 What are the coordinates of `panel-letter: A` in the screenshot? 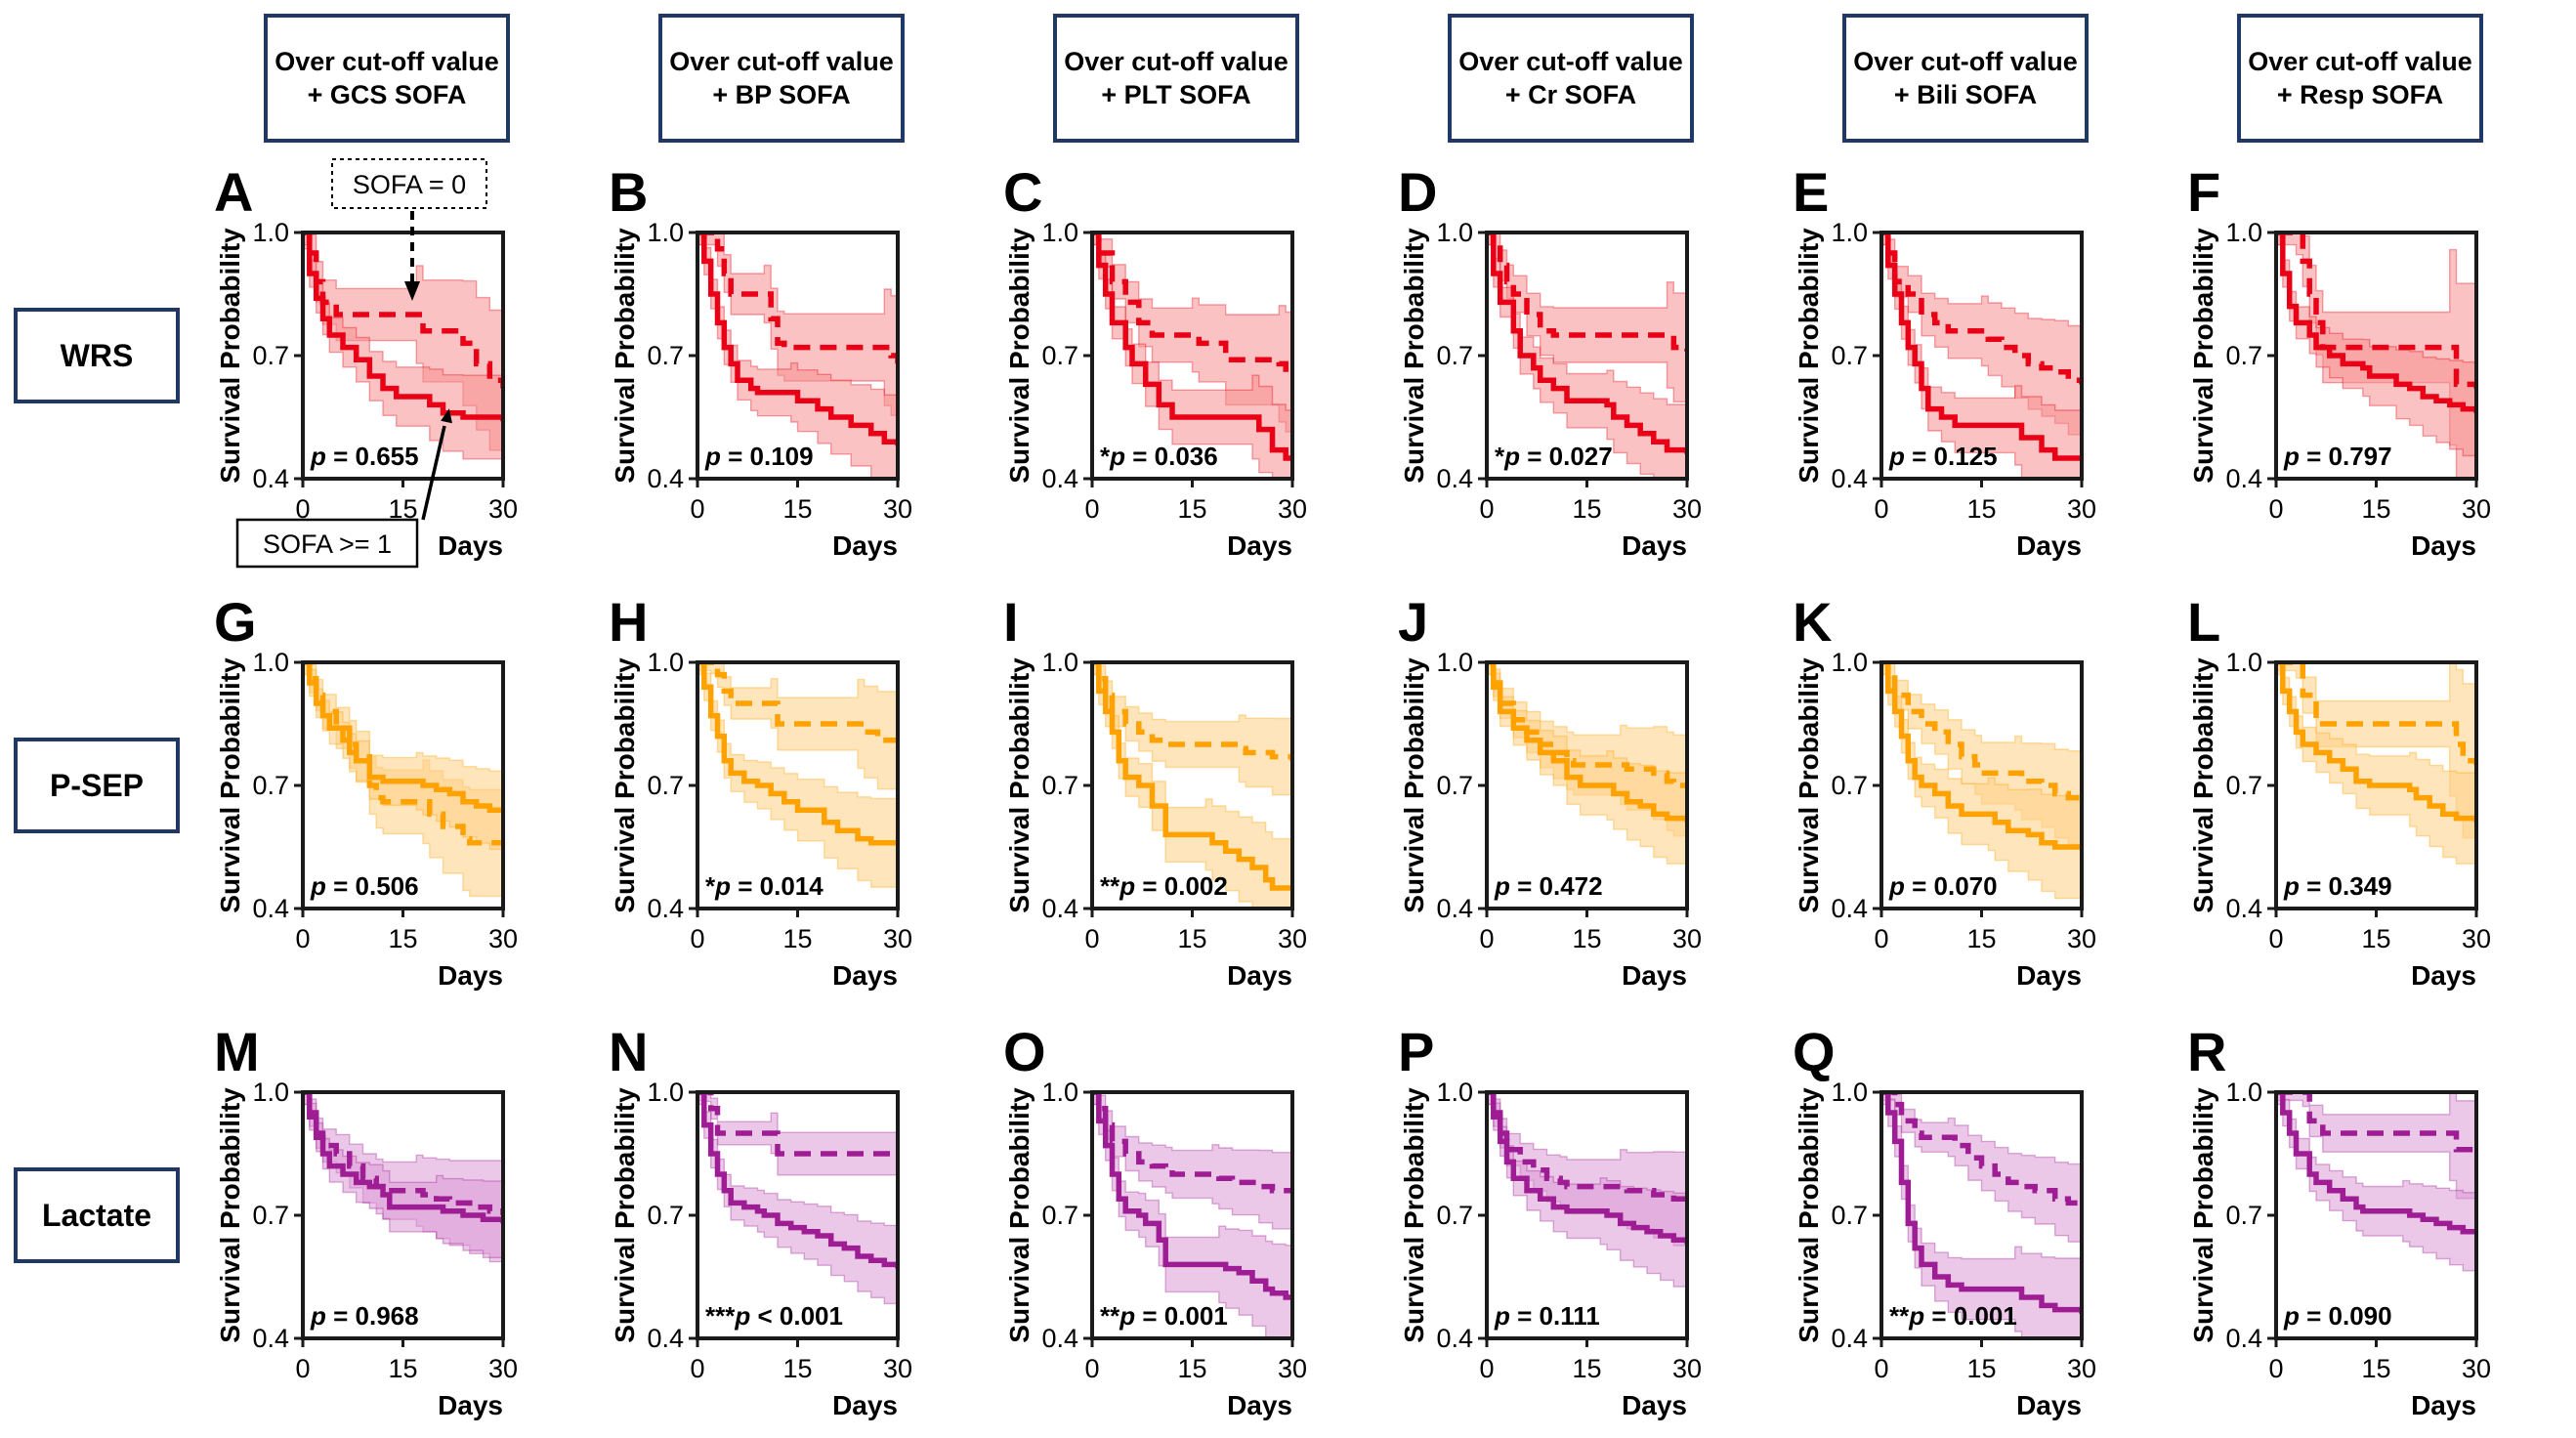 It's located at (233, 192).